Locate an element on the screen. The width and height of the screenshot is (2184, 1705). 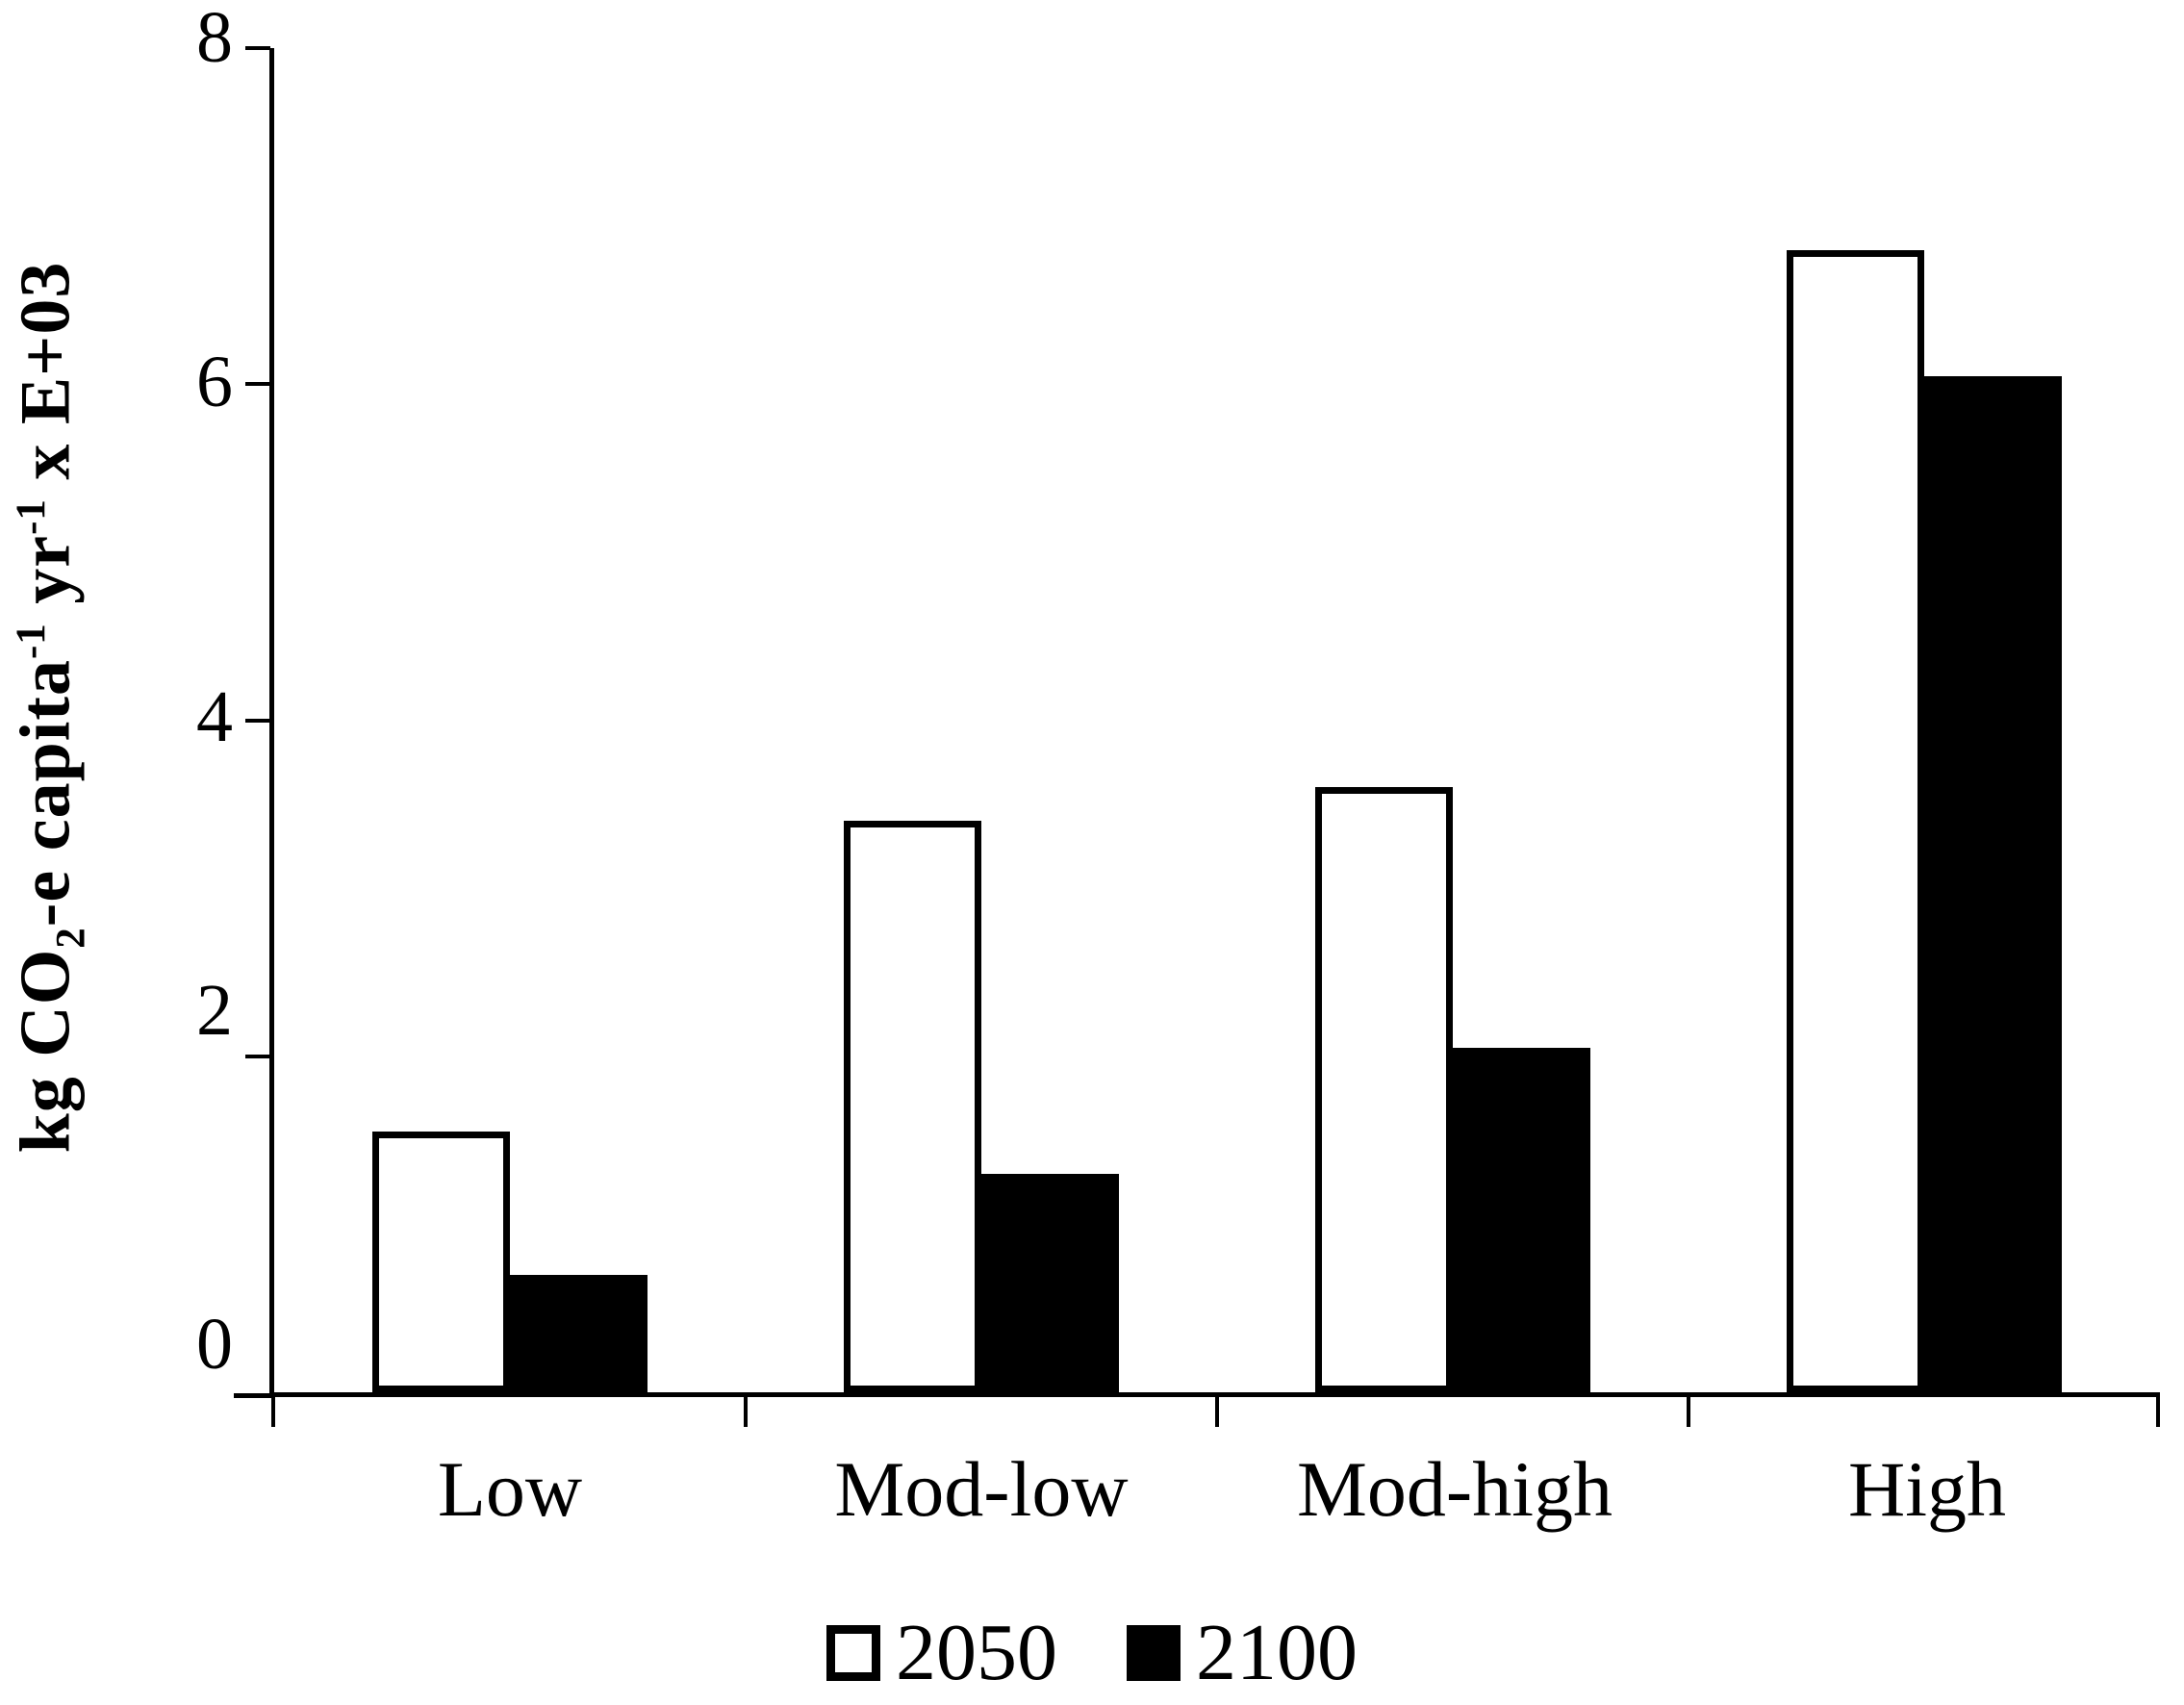
y-tick-label-2: 2 is located at coordinates (214, 1010).